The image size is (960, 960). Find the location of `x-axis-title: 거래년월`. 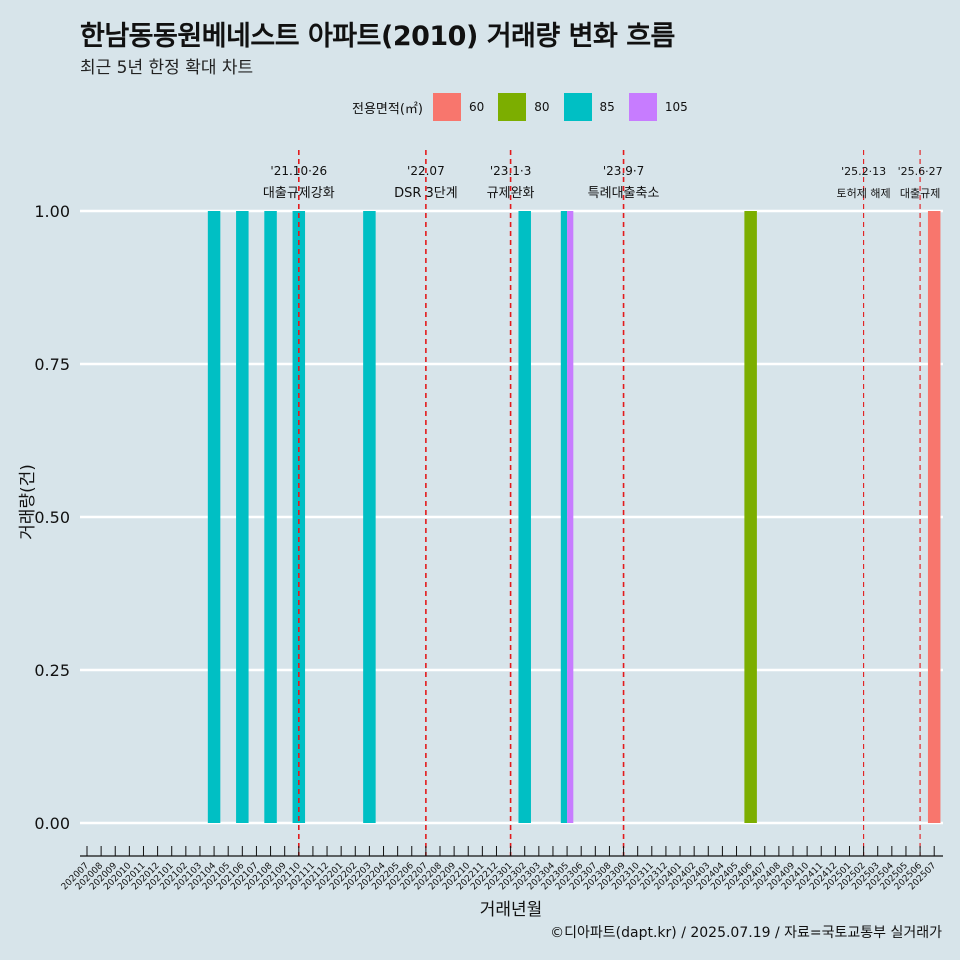

x-axis-title: 거래년월 is located at coordinates (511, 910).